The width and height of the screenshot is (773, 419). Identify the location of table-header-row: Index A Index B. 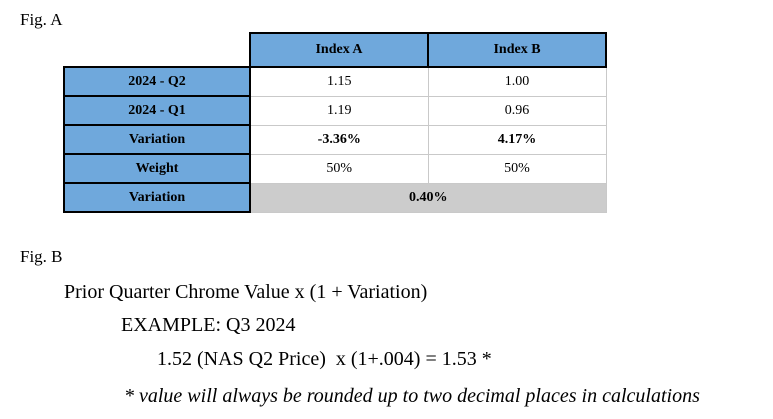
(335, 50).